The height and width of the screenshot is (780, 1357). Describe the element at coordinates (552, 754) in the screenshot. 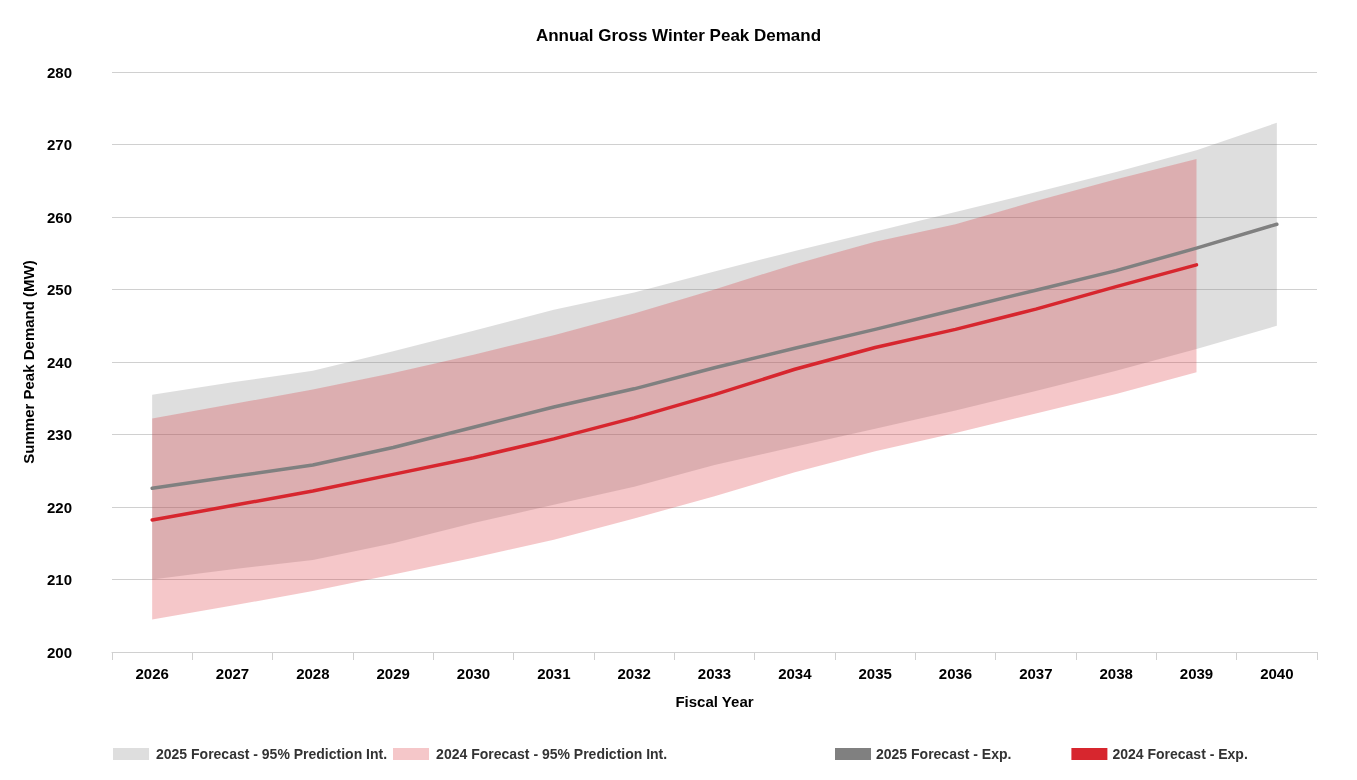

I see `text: 2024 Forecast - 95% Prediction Int.` at that location.